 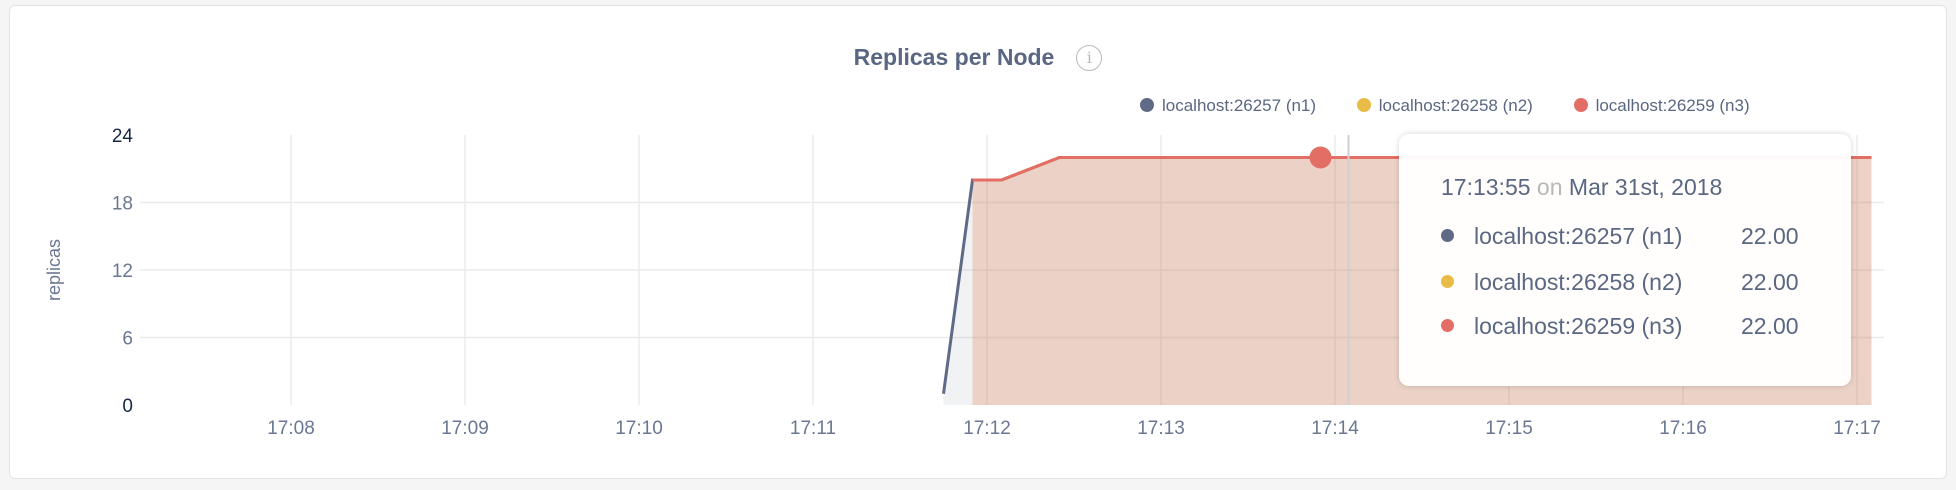 What do you see at coordinates (1455, 105) in the screenshot?
I see `legend-label: localhost:26258 (n2)` at bounding box center [1455, 105].